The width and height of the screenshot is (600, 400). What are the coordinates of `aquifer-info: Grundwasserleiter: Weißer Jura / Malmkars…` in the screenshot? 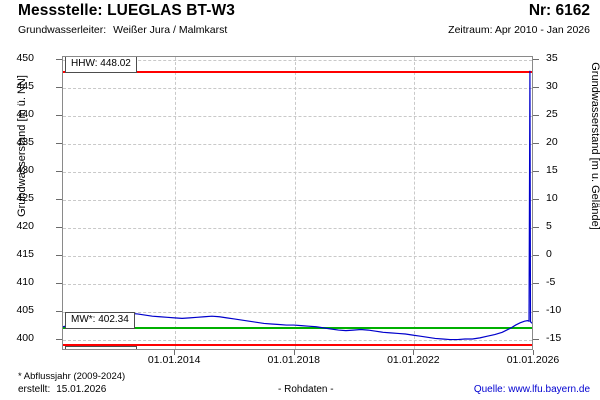 It's located at (122, 30).